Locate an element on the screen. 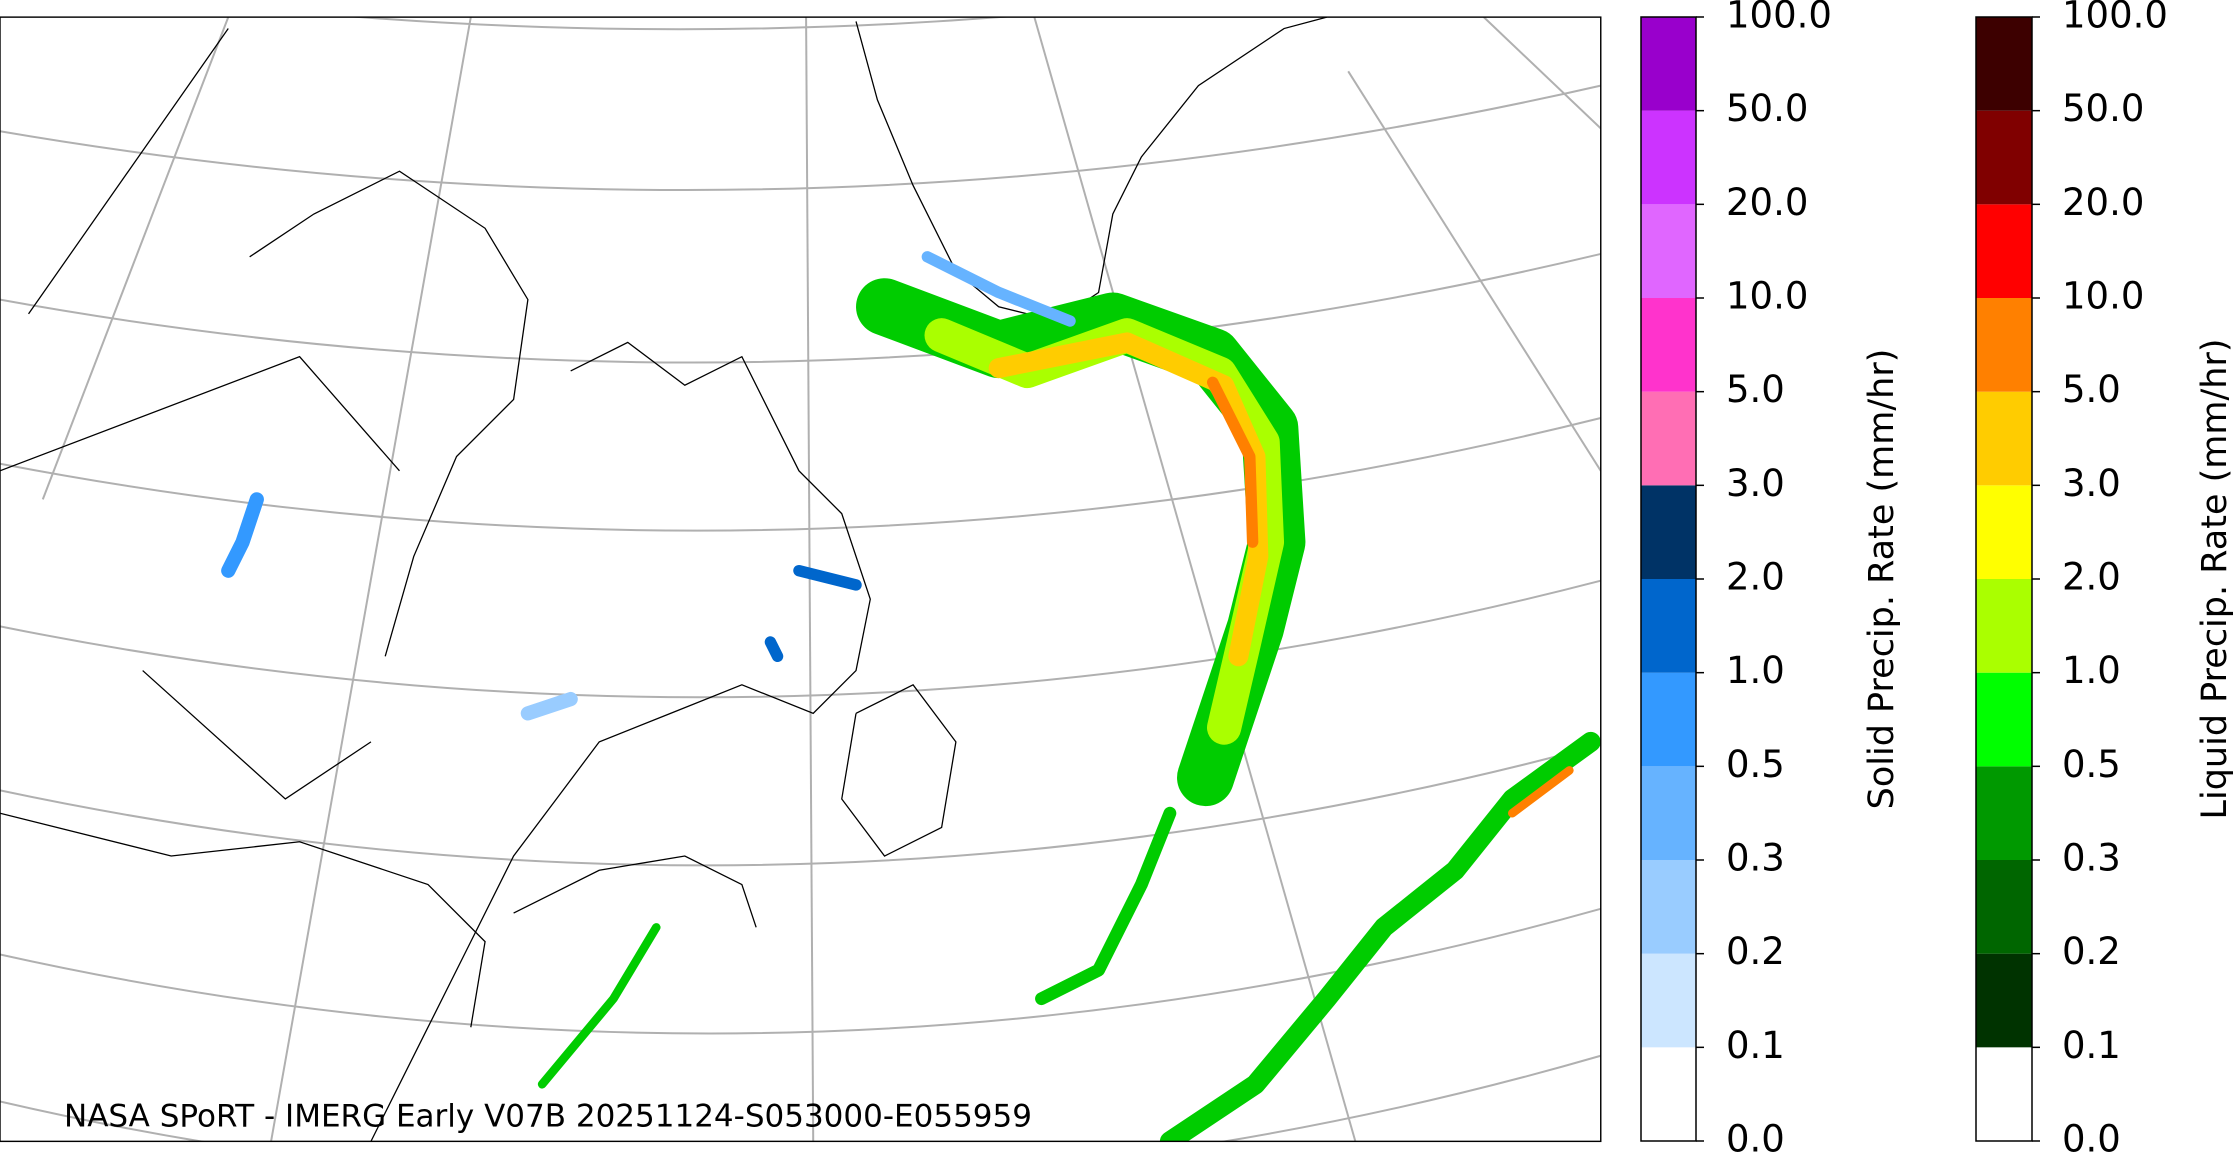 The height and width of the screenshot is (1167, 2237). colorbar-label: Liquid Precip. Rate (mm/hr) is located at coordinates (2215, 578).